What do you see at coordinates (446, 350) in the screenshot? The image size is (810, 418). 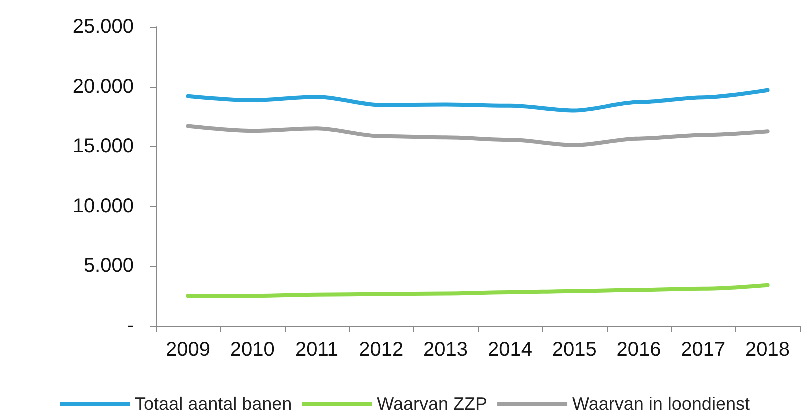 I see `x-tick-label: 2013` at bounding box center [446, 350].